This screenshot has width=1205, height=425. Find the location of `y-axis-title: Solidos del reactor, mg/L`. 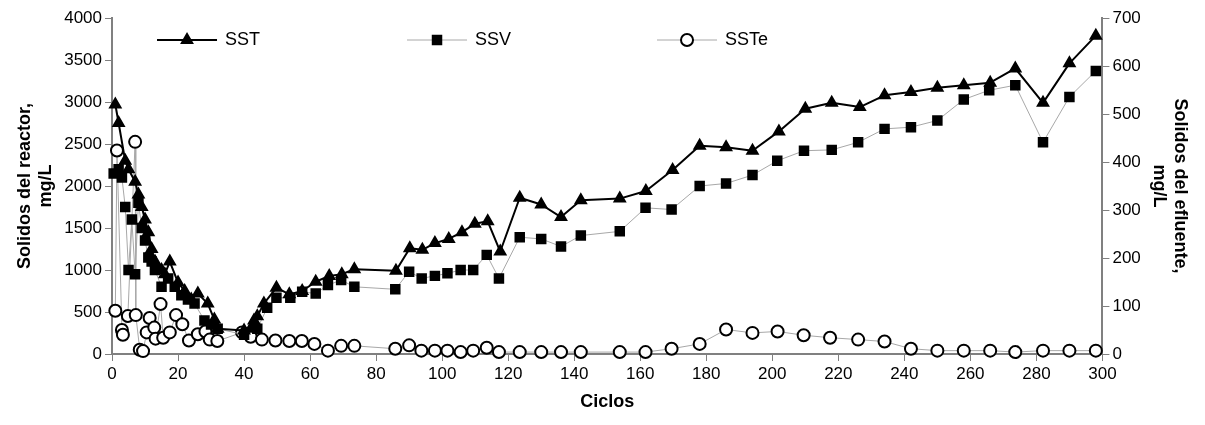

y-axis-title: Solidos del reactor, mg/L is located at coordinates (34, 186).